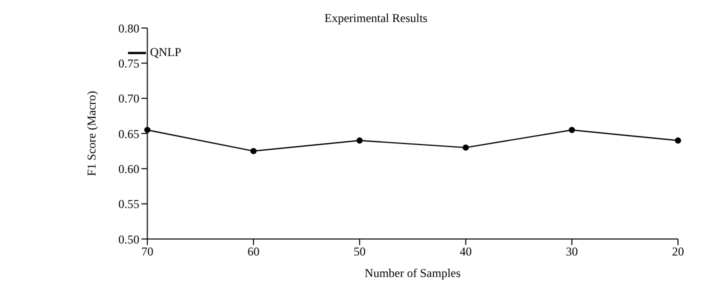 The width and height of the screenshot is (721, 287). What do you see at coordinates (129, 28) in the screenshot?
I see `y-tick-label: 0.80` at bounding box center [129, 28].